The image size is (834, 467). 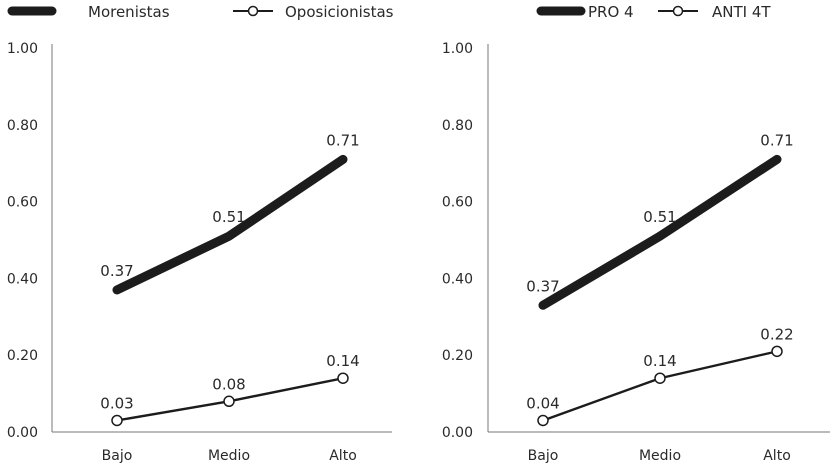 What do you see at coordinates (228, 384) in the screenshot?
I see `data-label: 0.08` at bounding box center [228, 384].